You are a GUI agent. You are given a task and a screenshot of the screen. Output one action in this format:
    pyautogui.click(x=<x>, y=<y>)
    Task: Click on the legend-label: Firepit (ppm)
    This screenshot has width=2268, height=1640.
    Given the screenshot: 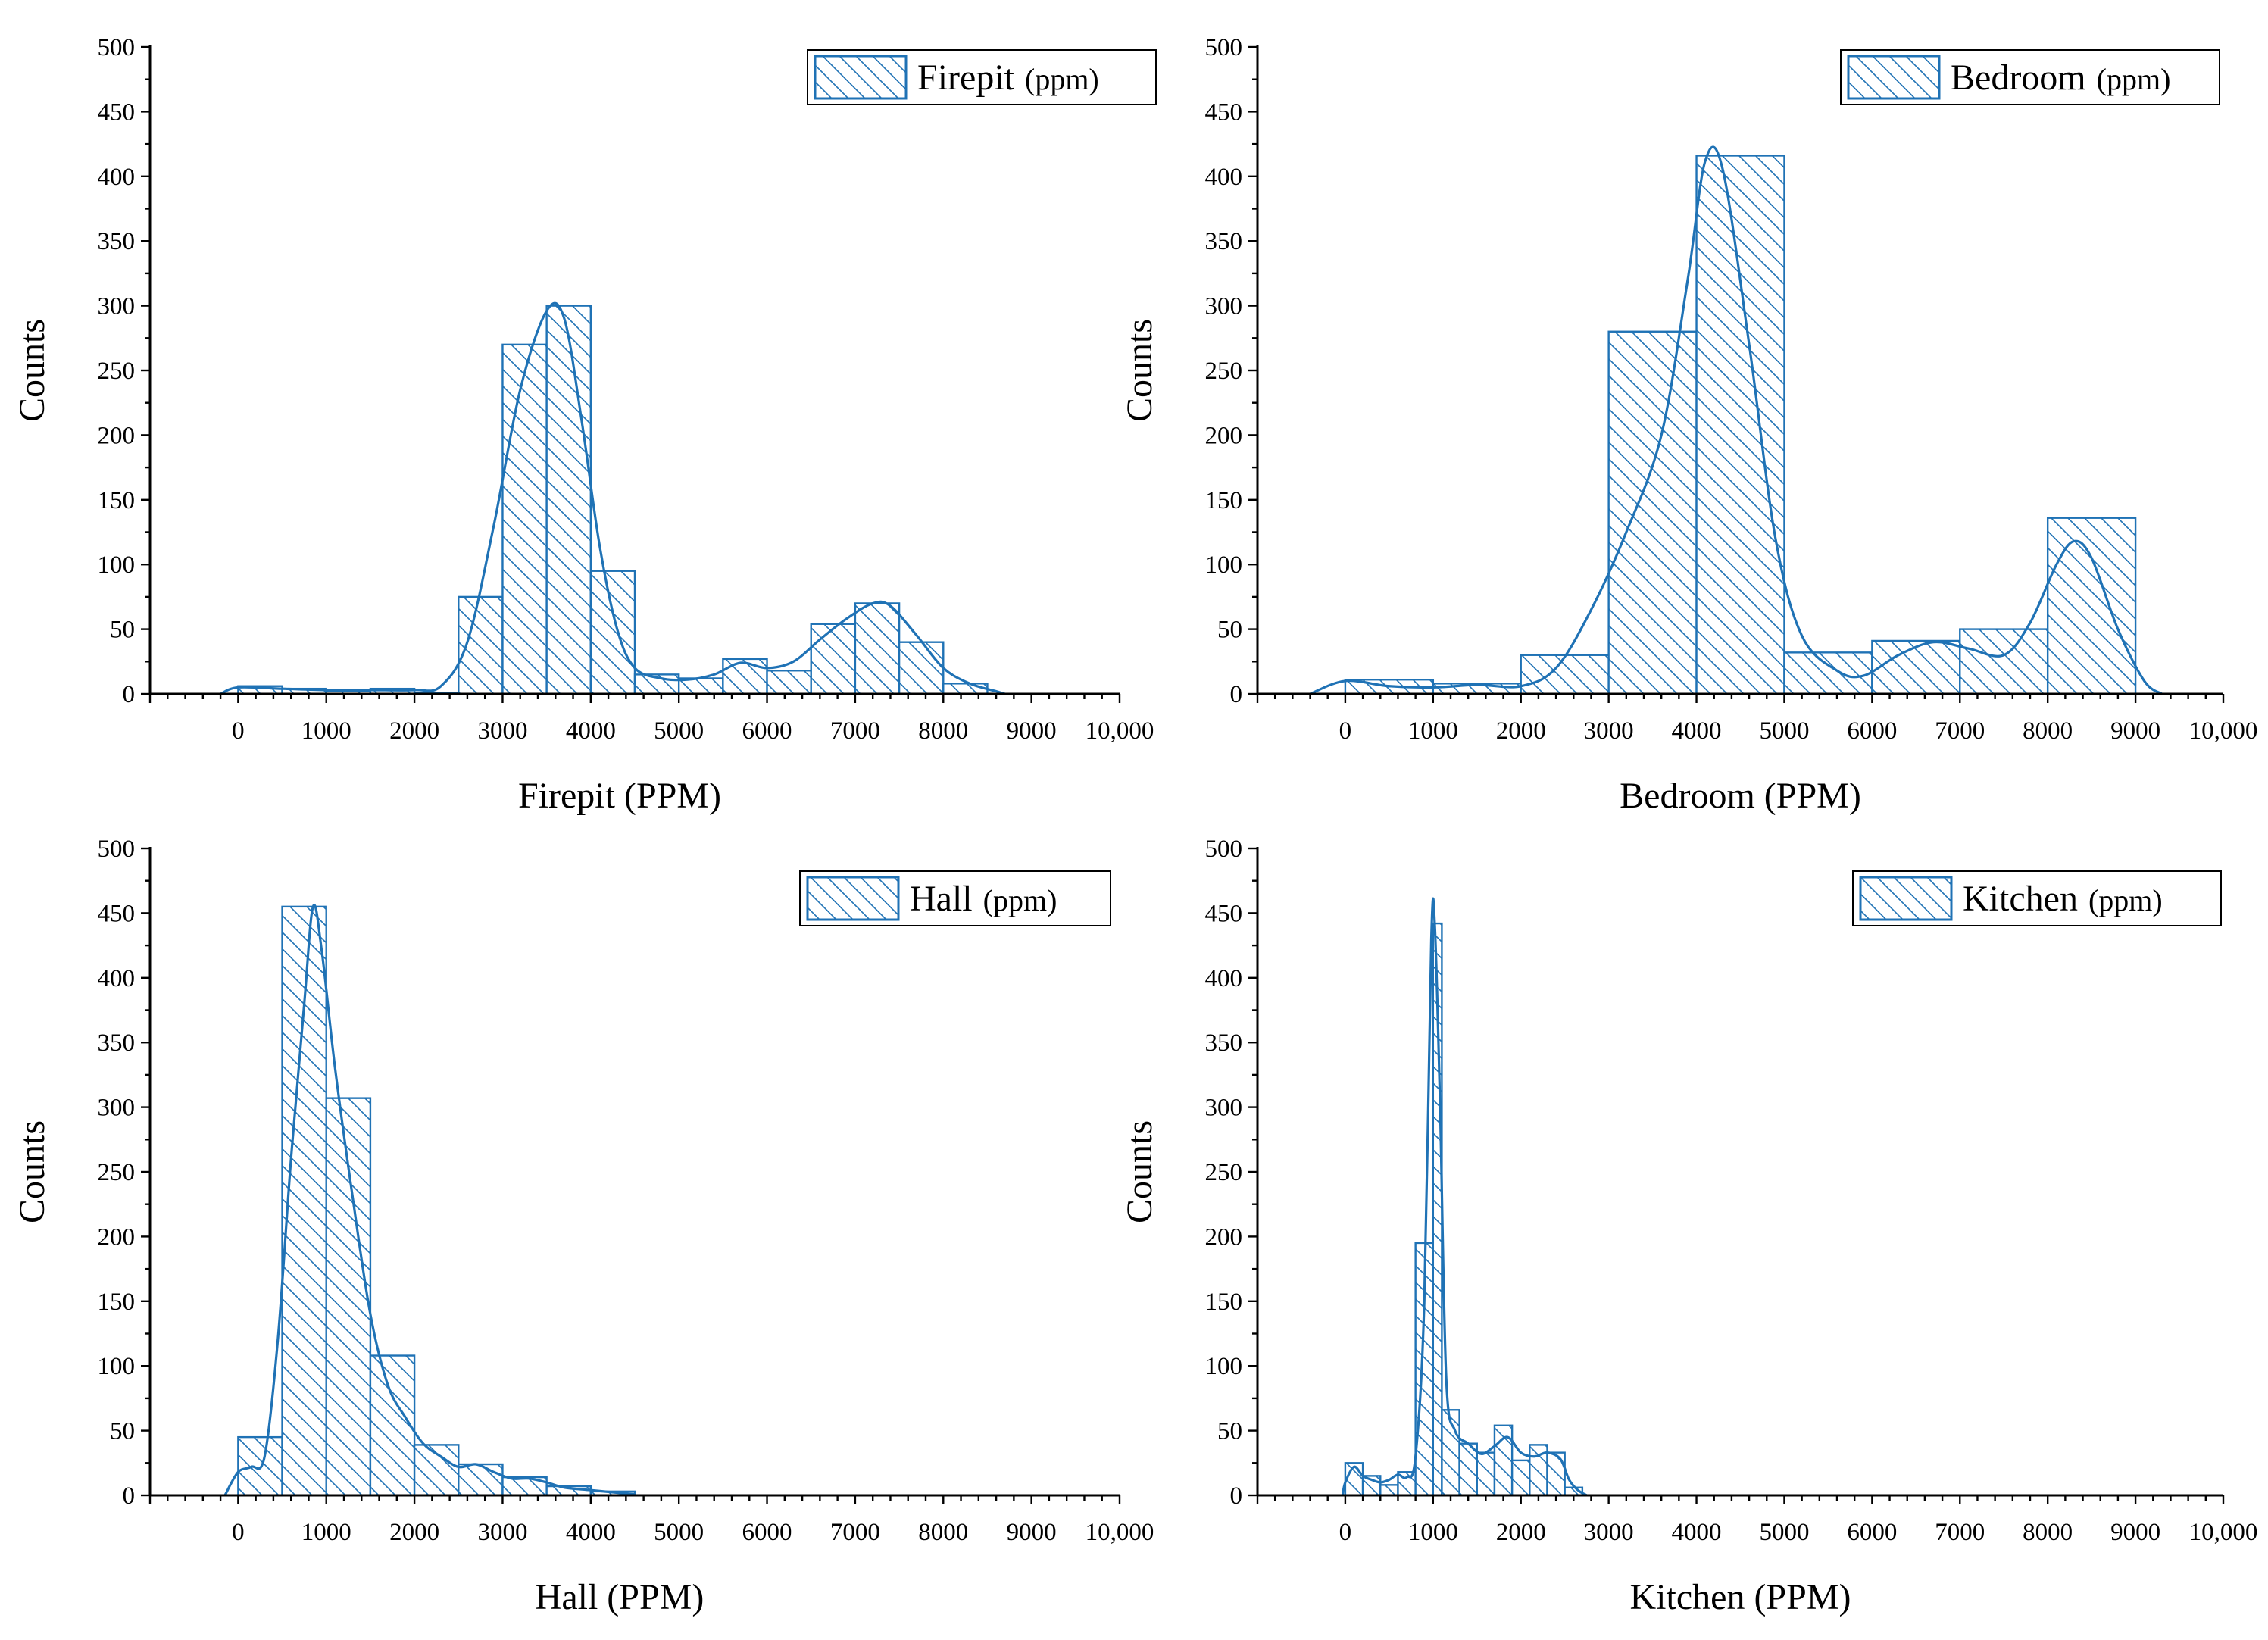 What is the action you would take?
    pyautogui.click(x=1008, y=78)
    